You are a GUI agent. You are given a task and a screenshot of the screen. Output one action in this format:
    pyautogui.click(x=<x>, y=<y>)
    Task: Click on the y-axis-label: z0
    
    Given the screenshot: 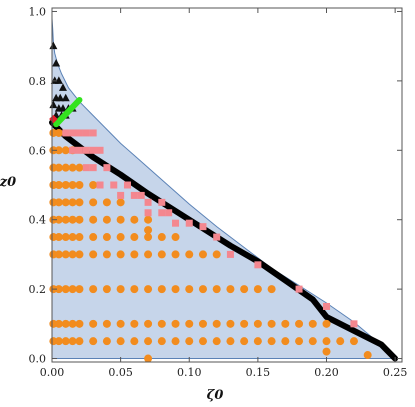 What is the action you would take?
    pyautogui.click(x=8, y=182)
    